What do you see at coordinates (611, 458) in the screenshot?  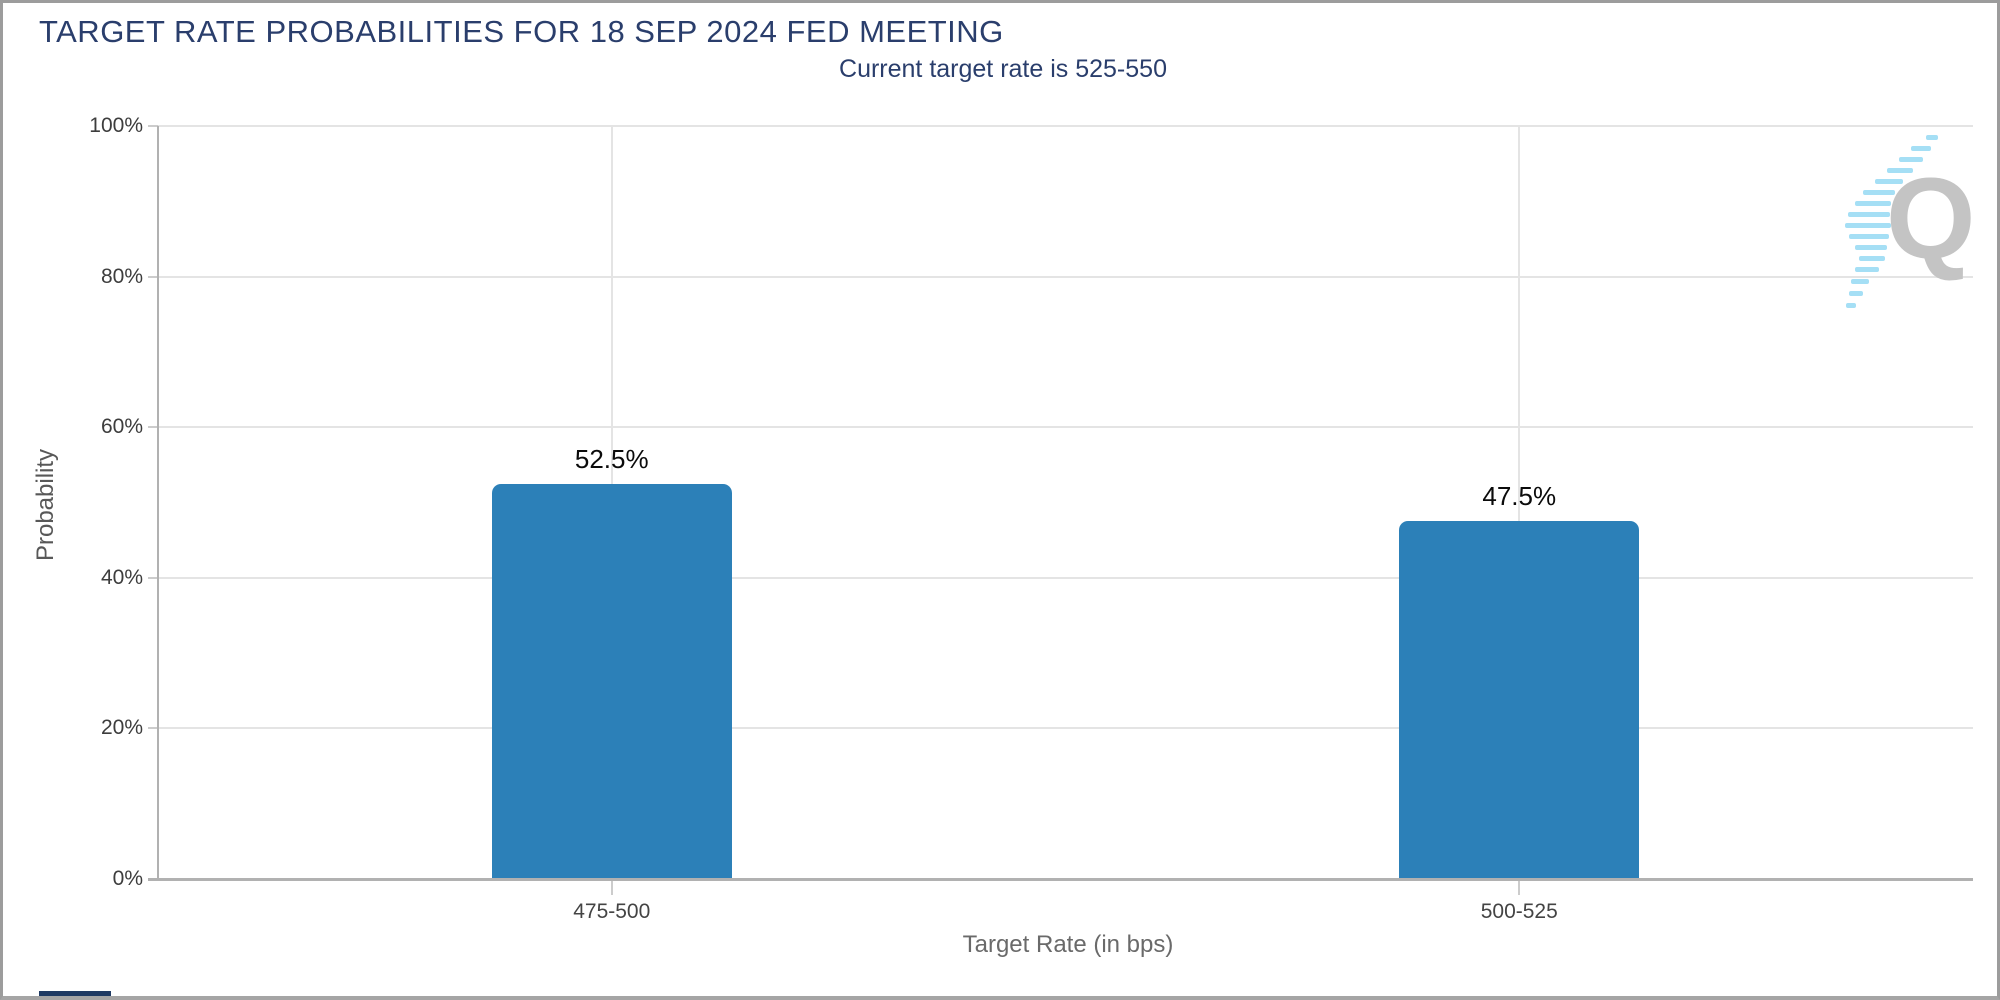 I see `bar-value-label: 52.5%` at bounding box center [611, 458].